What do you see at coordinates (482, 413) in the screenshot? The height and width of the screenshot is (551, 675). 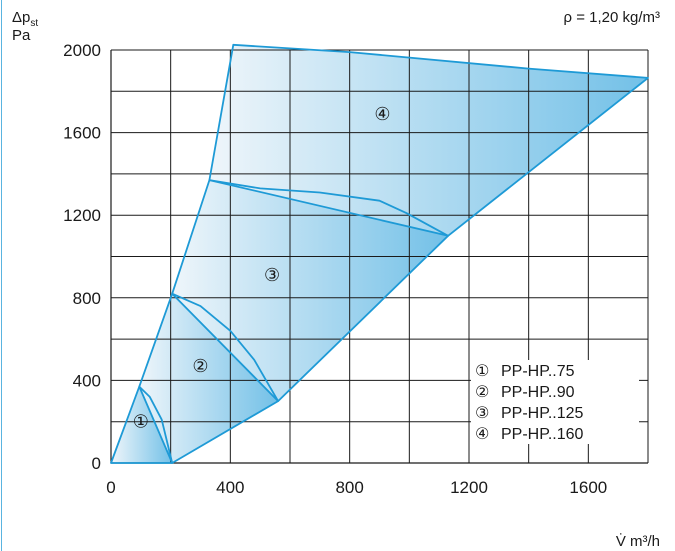 I see `legend-marker: ③` at bounding box center [482, 413].